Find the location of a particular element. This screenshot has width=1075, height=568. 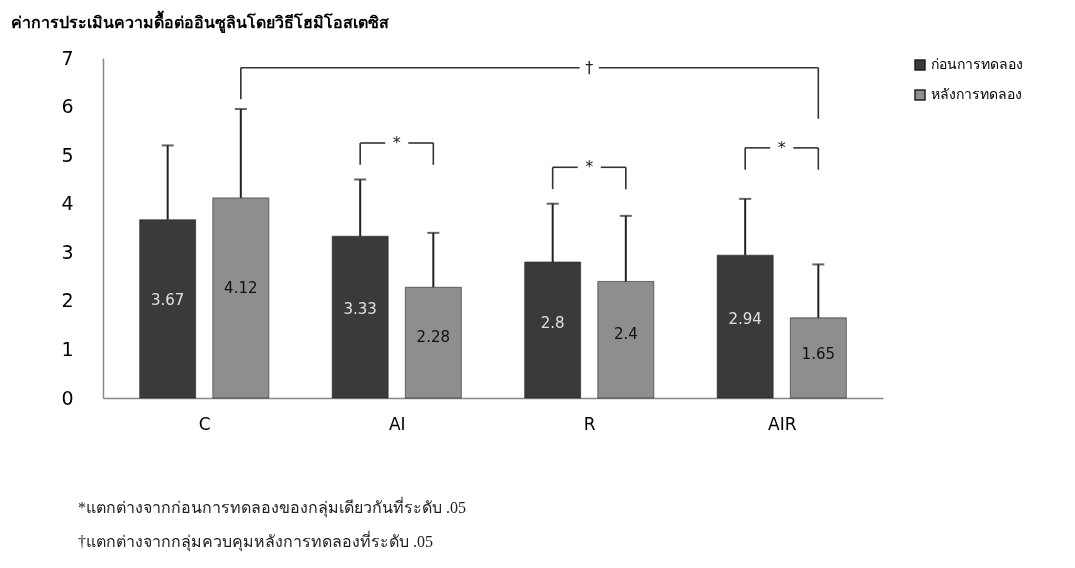

data-label: 2.8 is located at coordinates (552, 323).